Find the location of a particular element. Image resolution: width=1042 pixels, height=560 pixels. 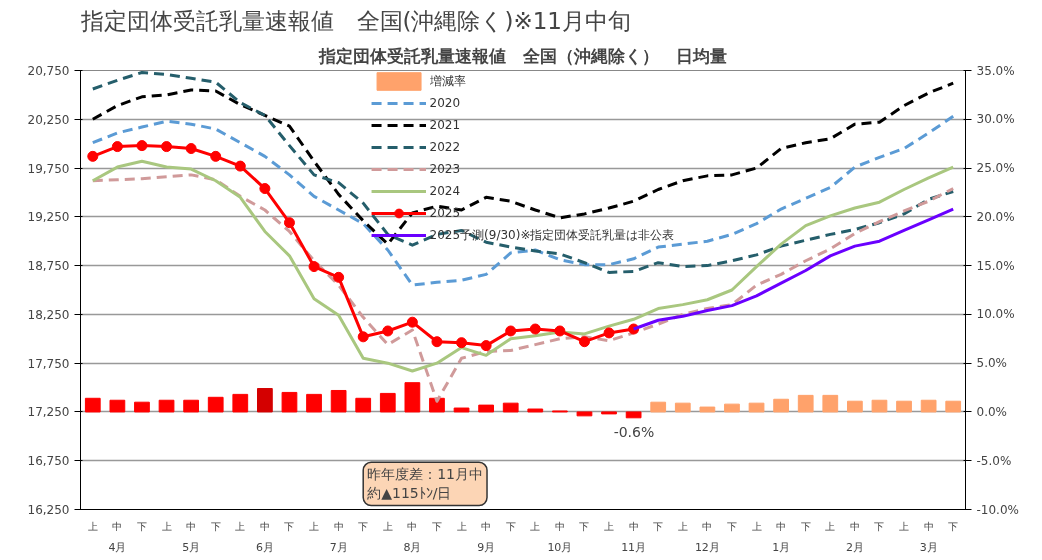

text: 4月 is located at coordinates (117, 547).